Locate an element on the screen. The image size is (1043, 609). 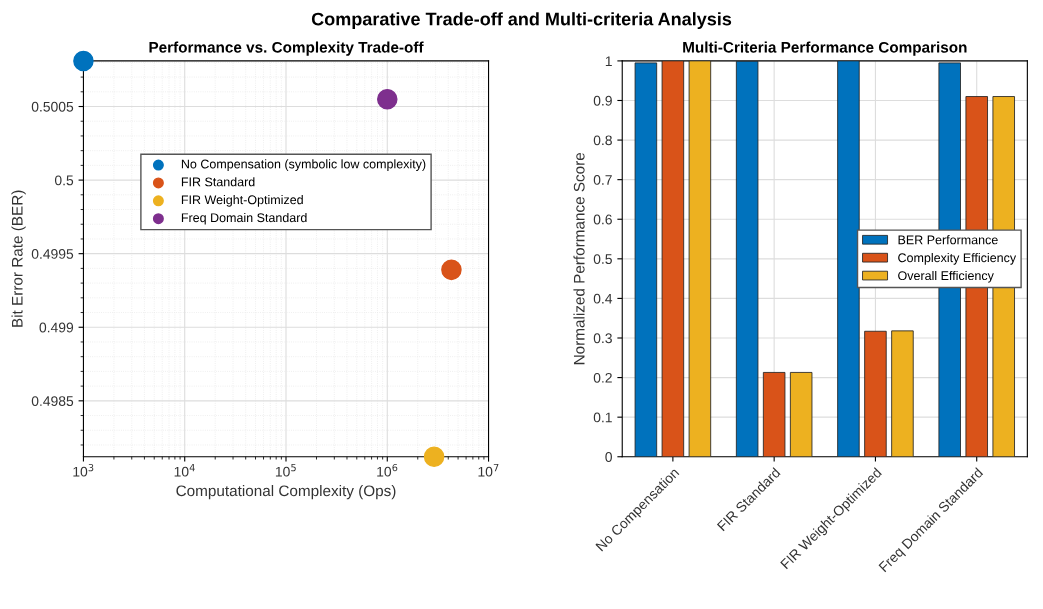
legend-label: BER Performance is located at coordinates (948, 240).